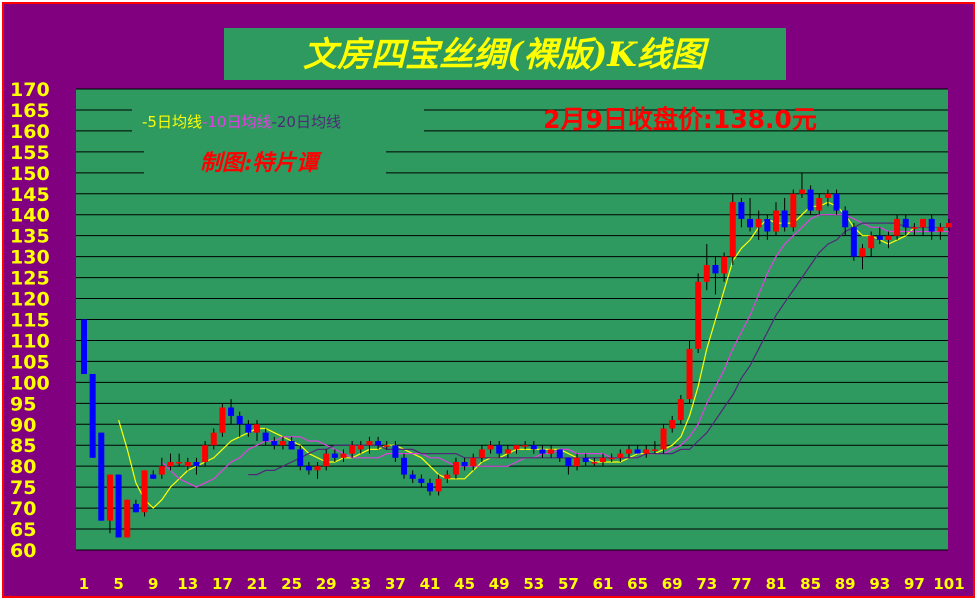  What do you see at coordinates (30, 132) in the screenshot?
I see `y-tick-label: 160` at bounding box center [30, 132].